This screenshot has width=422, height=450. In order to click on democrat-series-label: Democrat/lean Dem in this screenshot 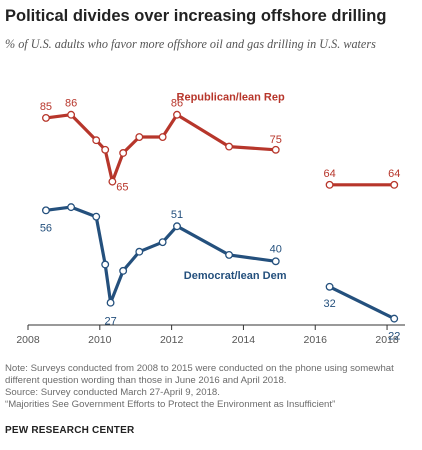, I will do `click(235, 276)`.